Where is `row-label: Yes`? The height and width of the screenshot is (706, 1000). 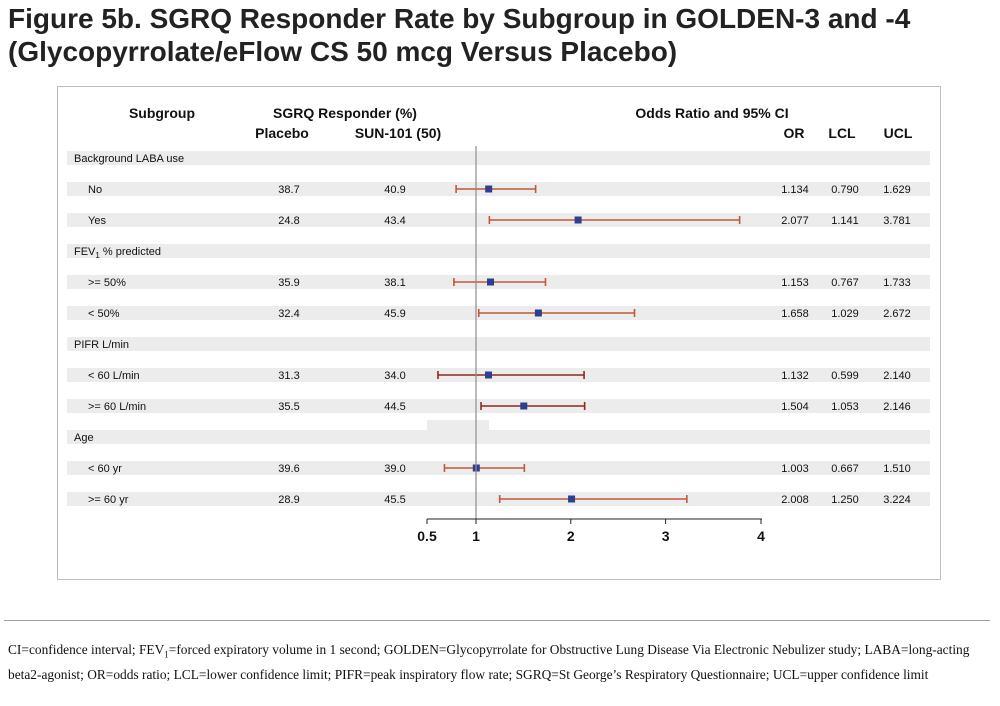 row-label: Yes is located at coordinates (97, 221).